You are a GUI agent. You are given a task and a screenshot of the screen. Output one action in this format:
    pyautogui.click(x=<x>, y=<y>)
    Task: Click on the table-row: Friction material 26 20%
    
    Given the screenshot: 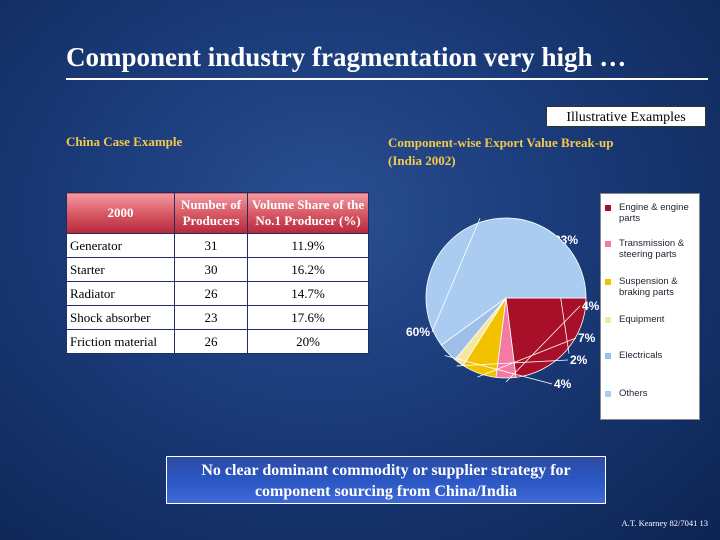 What is the action you would take?
    pyautogui.click(x=217, y=341)
    